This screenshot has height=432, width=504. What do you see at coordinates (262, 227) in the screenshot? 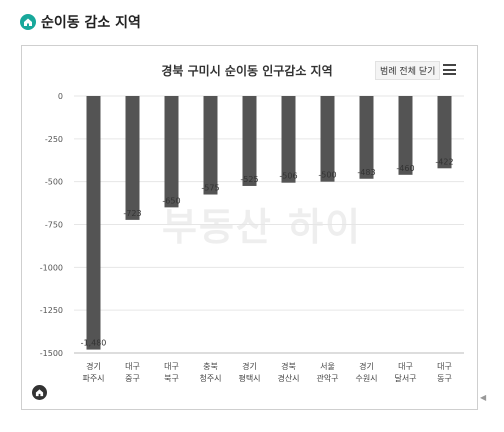
I see `watermark: 부동산 하이` at bounding box center [262, 227].